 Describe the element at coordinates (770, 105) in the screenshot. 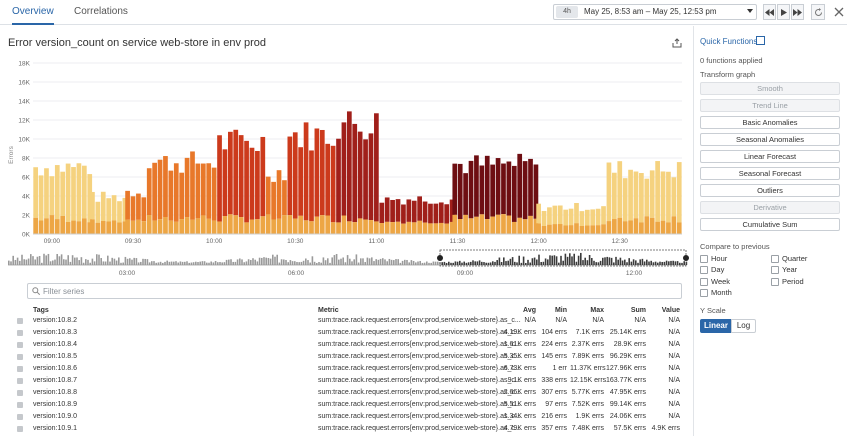

I see `trend-line-button: Trend Line` at that location.